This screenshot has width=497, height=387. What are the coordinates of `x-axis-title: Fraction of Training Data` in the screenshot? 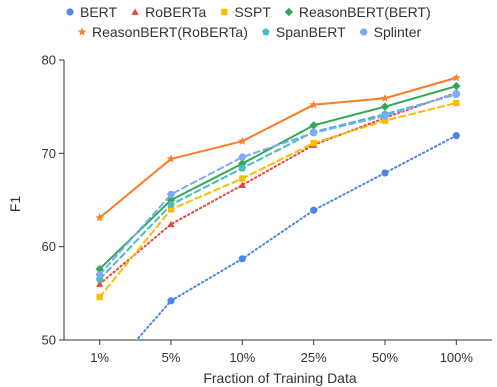 It's located at (280, 378).